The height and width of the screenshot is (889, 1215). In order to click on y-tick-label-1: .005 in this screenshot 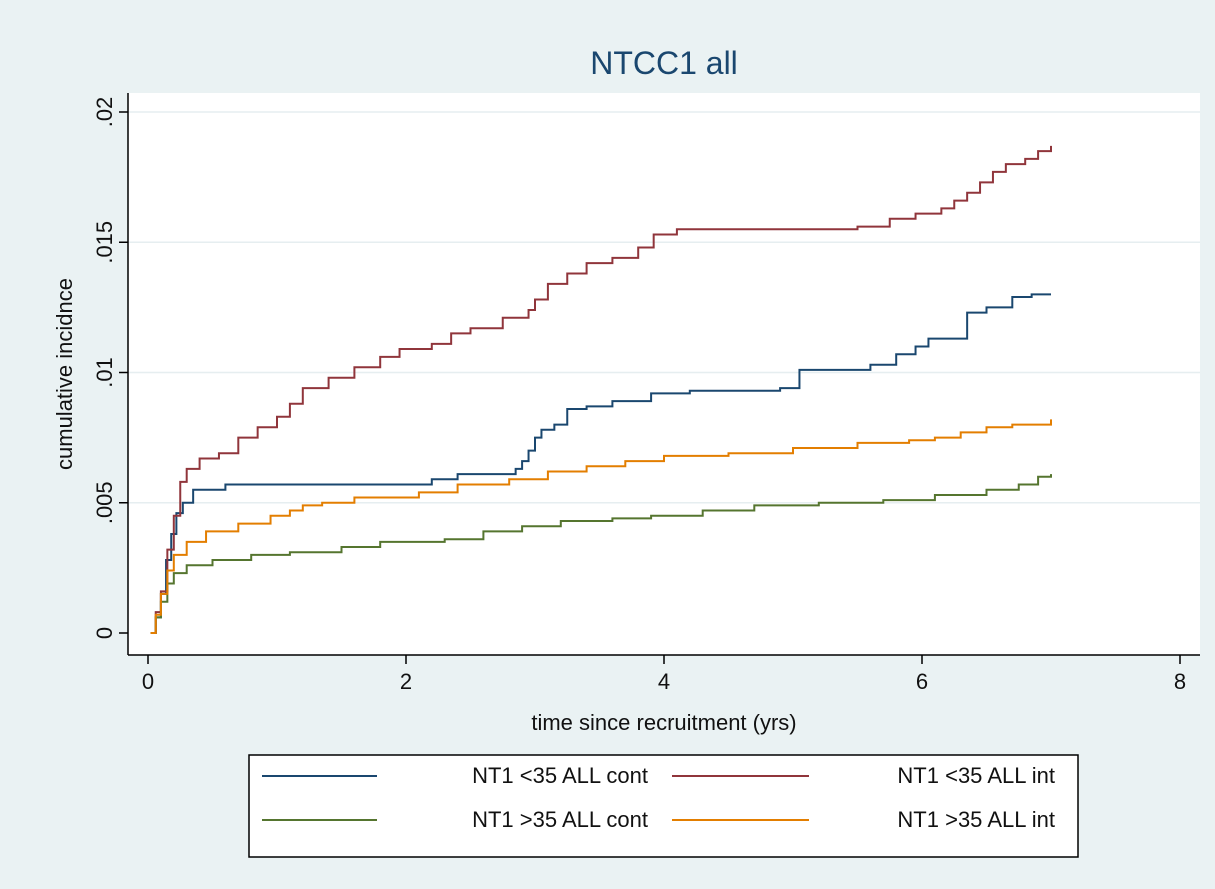, I will do `click(104, 502)`.